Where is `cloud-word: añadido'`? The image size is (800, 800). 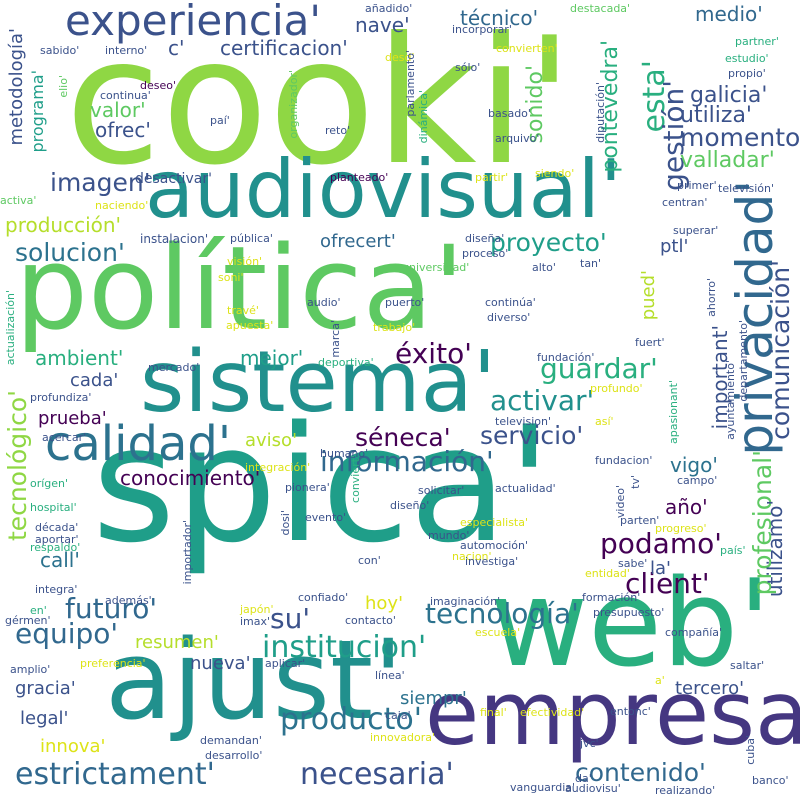
cloud-word: añadido' is located at coordinates (389, 8).